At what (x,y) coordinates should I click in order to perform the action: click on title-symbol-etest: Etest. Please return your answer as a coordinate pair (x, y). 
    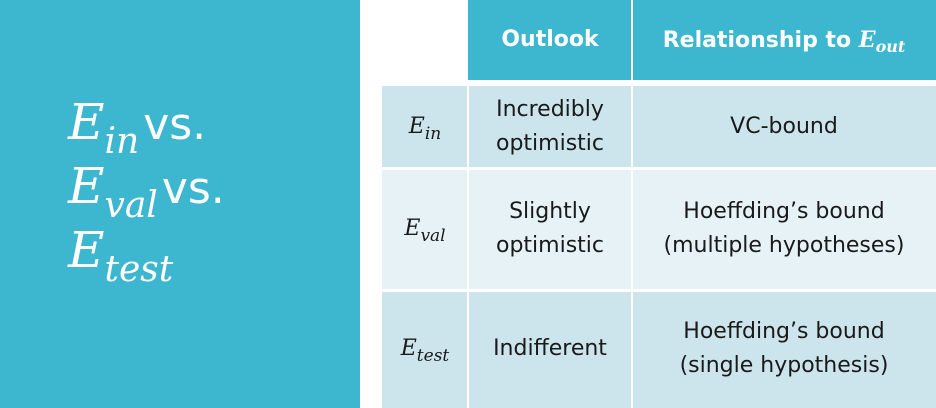
    Looking at the image, I should click on (121, 255).